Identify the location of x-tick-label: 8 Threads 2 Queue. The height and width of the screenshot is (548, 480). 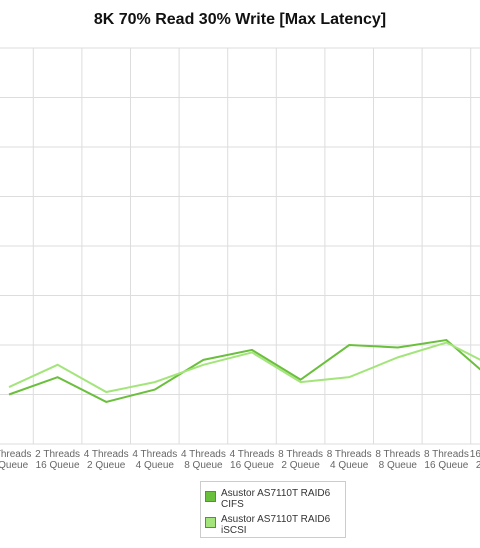
(301, 460).